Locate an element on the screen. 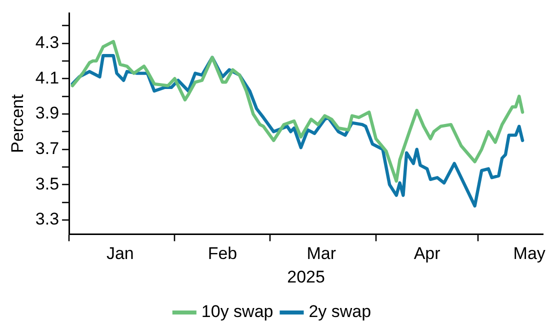 The width and height of the screenshot is (551, 335). x-tick-label: Feb is located at coordinates (223, 254).